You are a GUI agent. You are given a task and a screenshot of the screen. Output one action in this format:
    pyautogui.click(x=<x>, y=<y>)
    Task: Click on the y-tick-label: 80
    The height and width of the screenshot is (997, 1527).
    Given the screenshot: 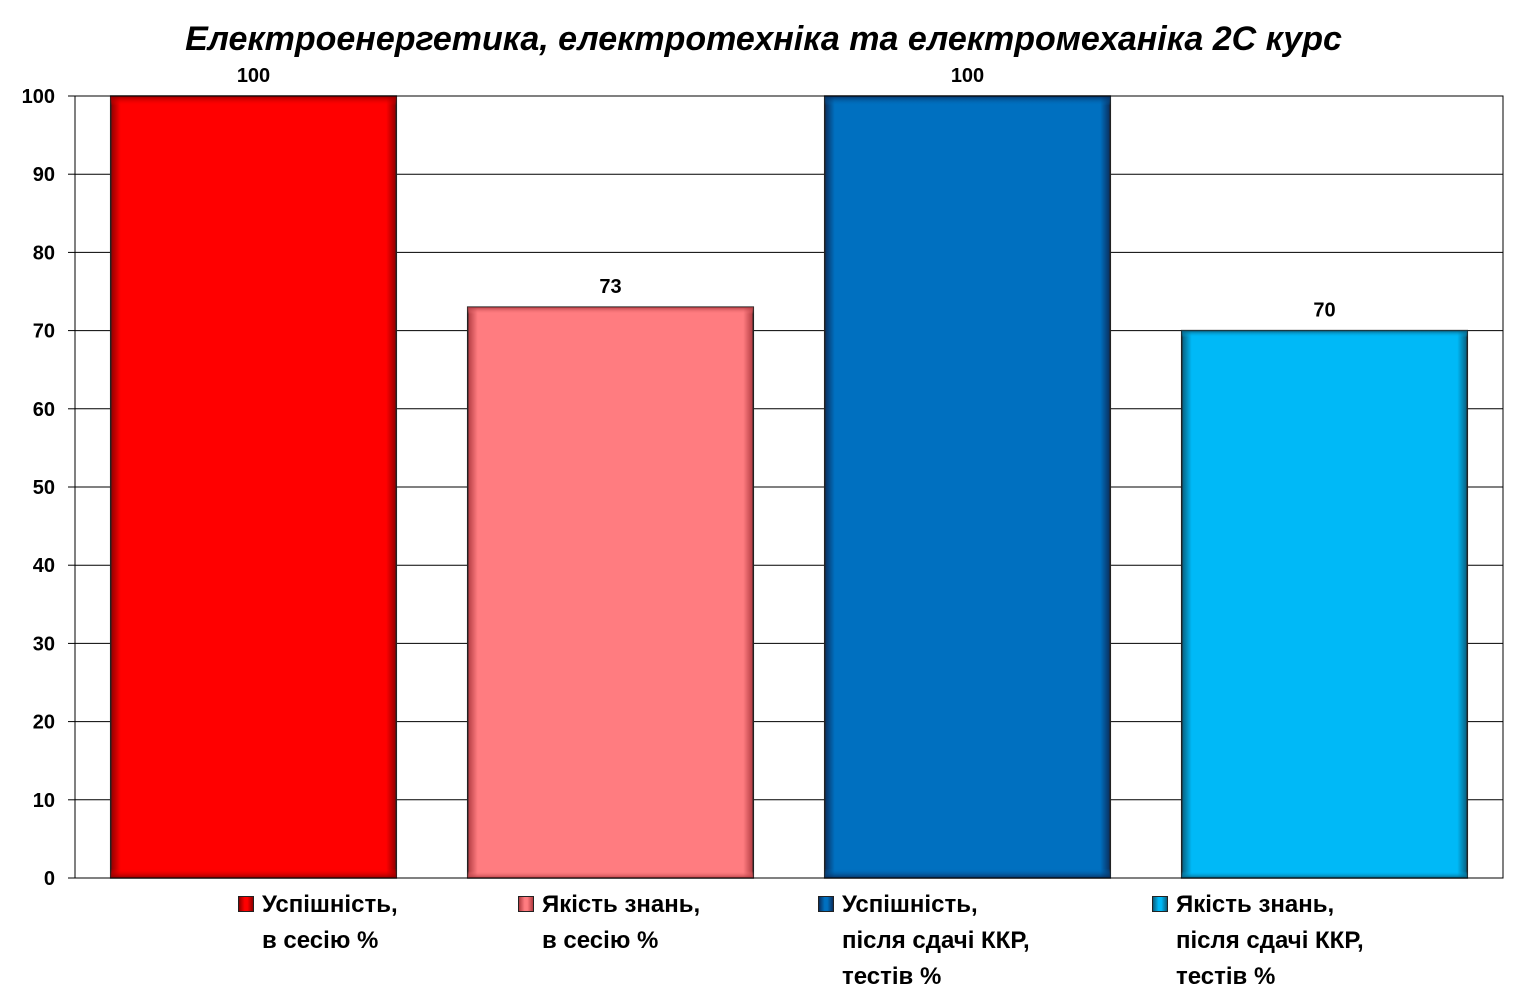 What is the action you would take?
    pyautogui.click(x=44, y=253)
    